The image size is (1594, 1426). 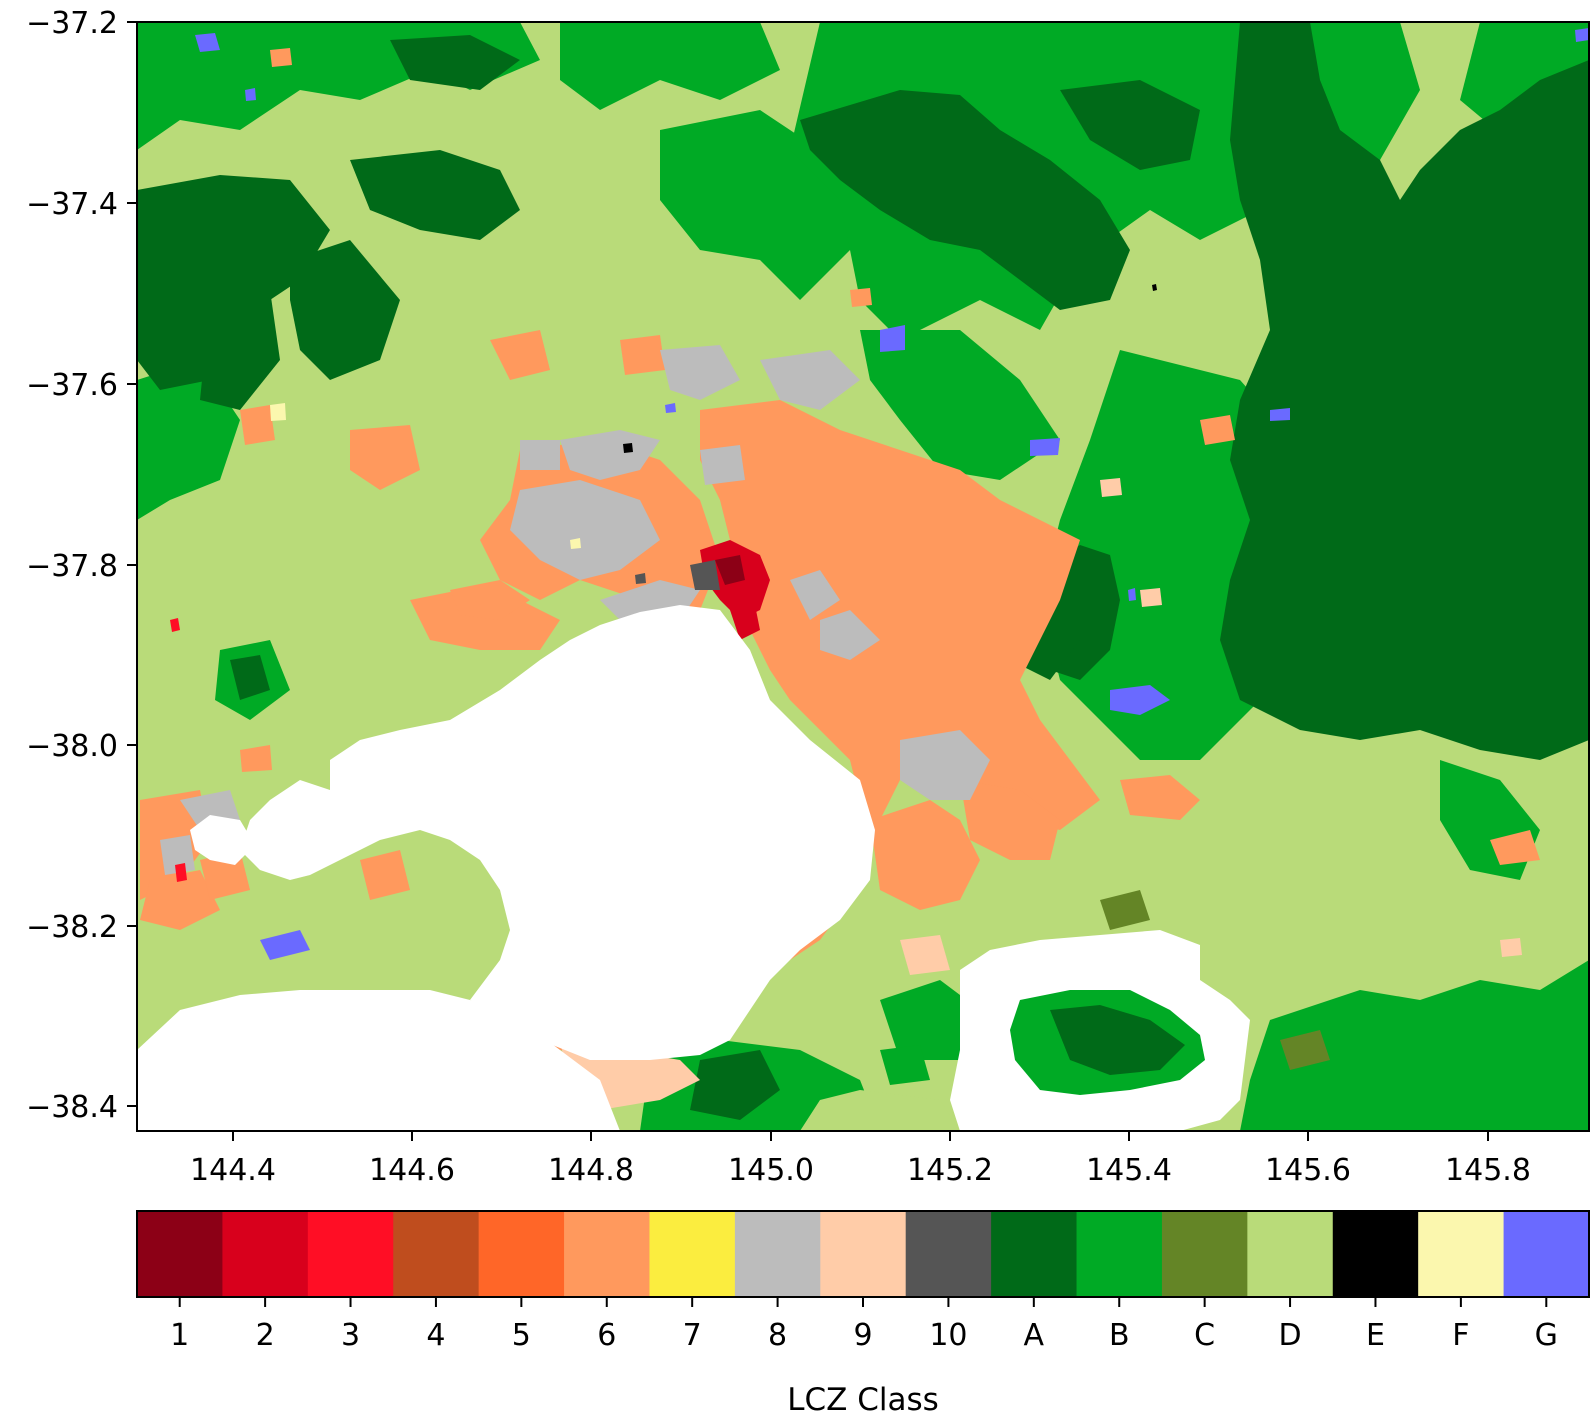 I want to click on colorbar-tick-label: F, so click(x=1460, y=1335).